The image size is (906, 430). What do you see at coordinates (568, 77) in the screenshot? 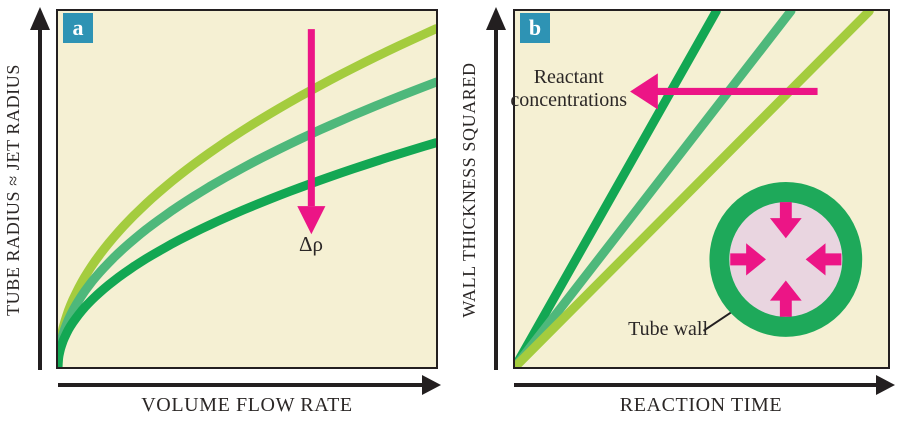
I see `reactant-annotation-line1: Reactant` at bounding box center [568, 77].